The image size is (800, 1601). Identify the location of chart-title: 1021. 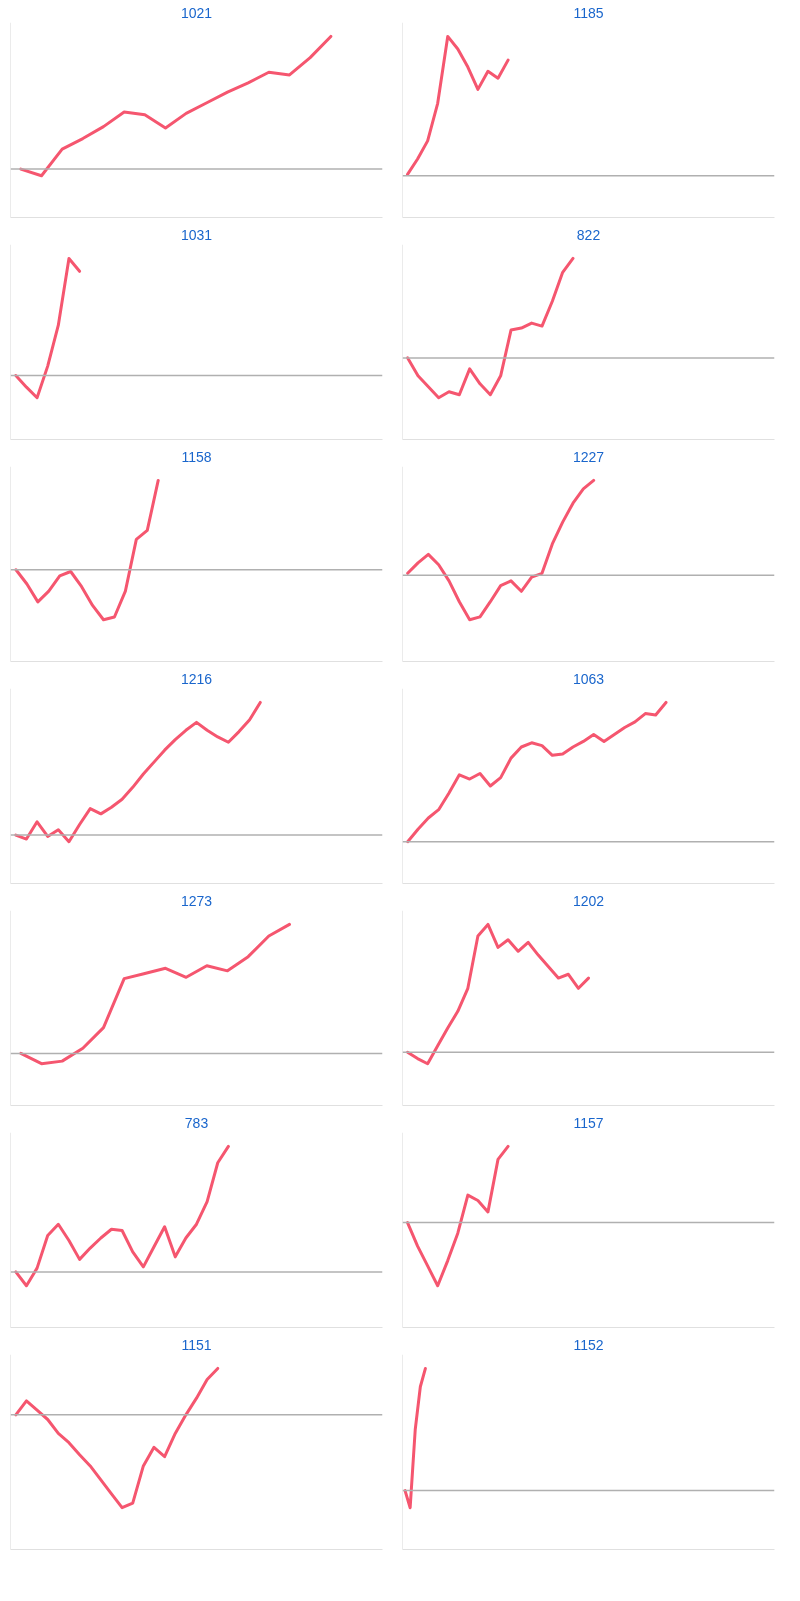
(196, 12).